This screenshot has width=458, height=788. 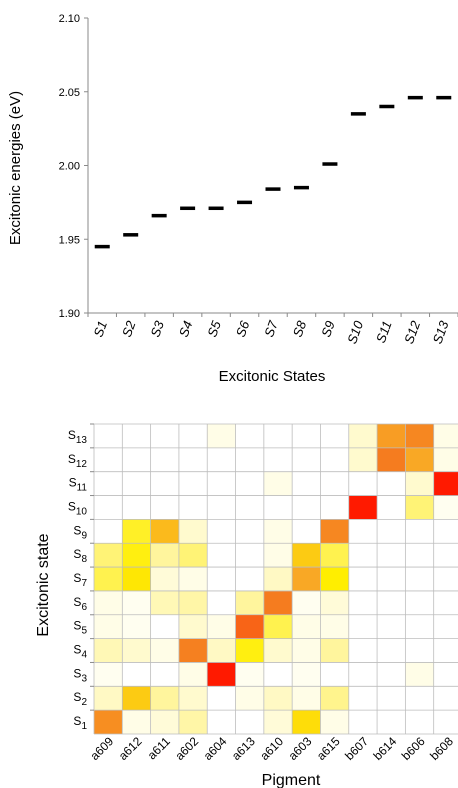 What do you see at coordinates (356, 748) in the screenshot?
I see `heatmap-x-tick-label: b607` at bounding box center [356, 748].